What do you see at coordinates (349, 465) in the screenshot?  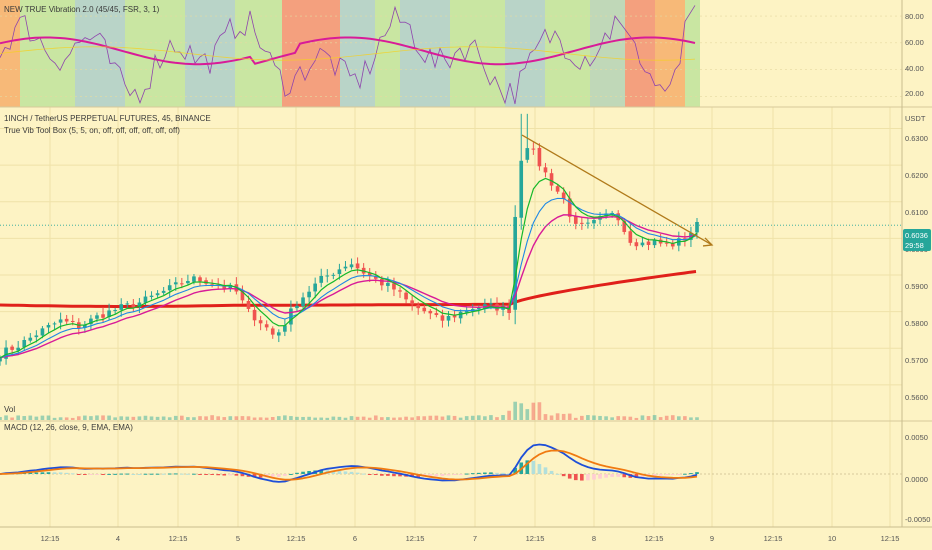 I see `macd-signal-line` at bounding box center [349, 465].